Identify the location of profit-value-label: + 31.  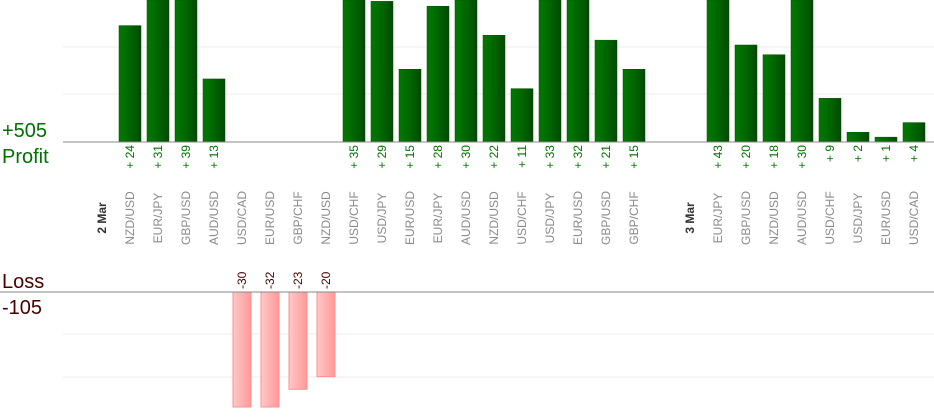
(158, 157).